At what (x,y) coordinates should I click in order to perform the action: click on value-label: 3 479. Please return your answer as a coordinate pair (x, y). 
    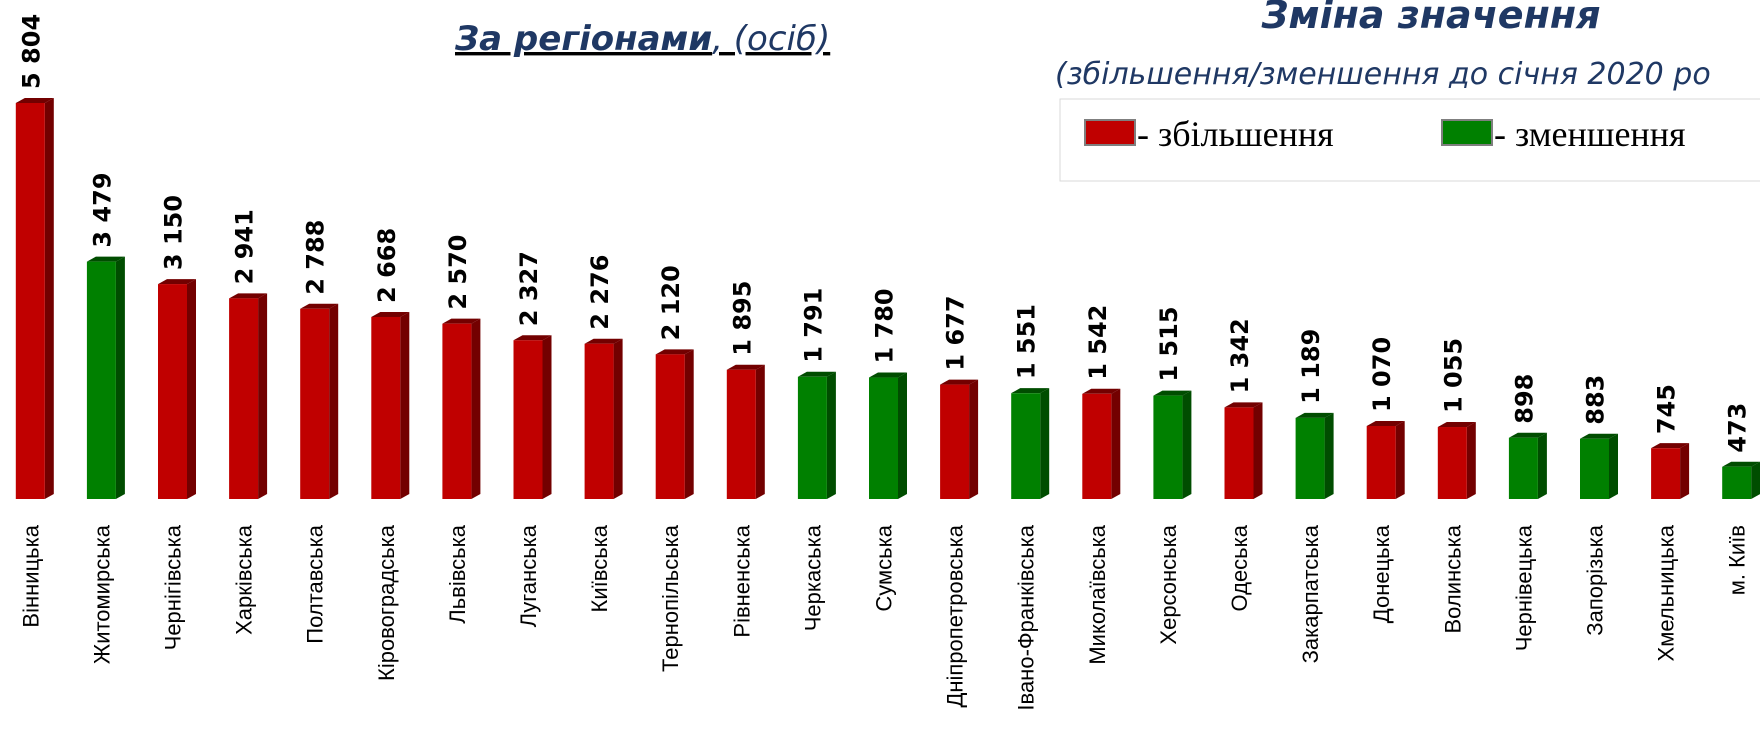
    Looking at the image, I should click on (102, 209).